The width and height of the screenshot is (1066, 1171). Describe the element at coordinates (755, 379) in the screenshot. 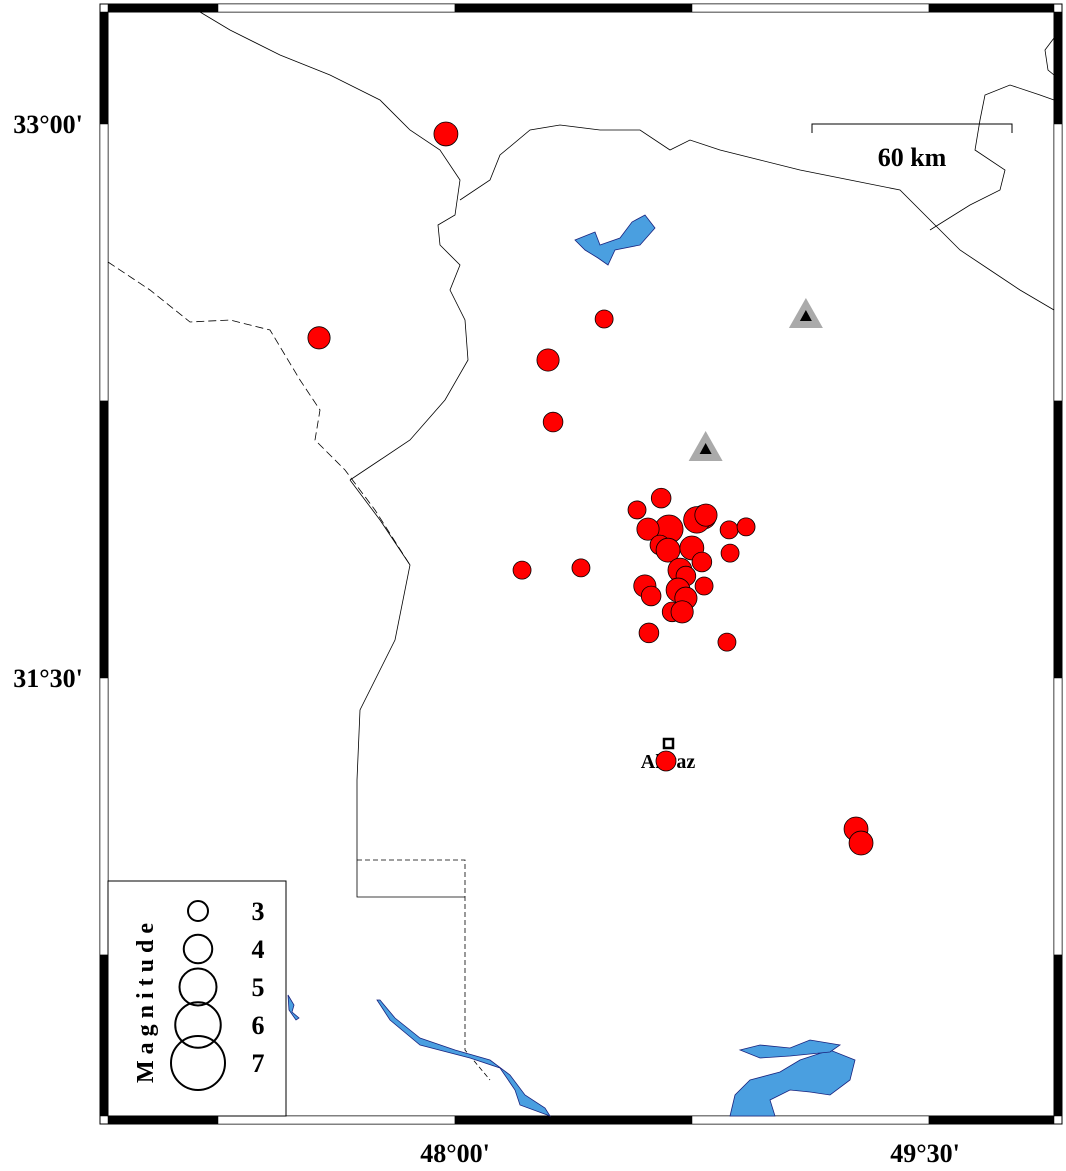

I see `seismic-stations` at that location.